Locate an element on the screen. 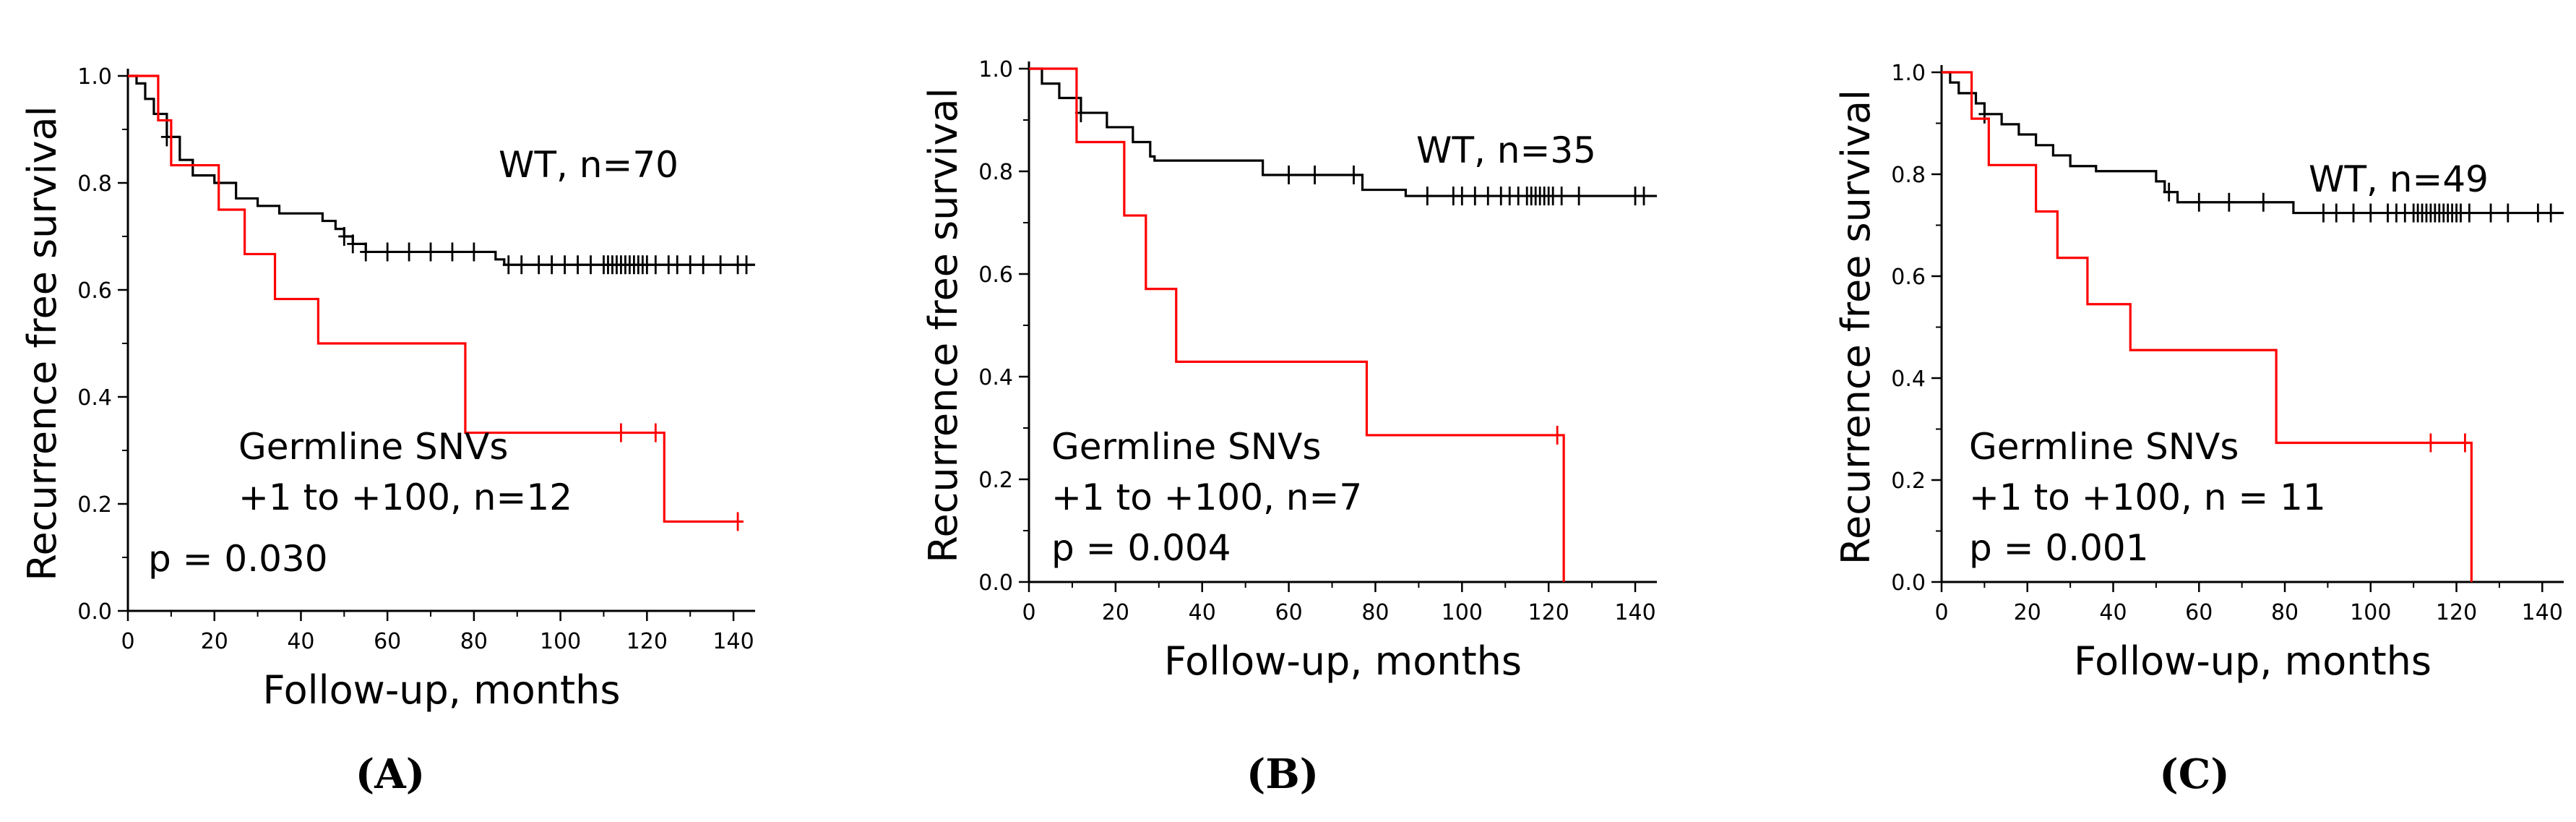  p-value: p = 0.030 is located at coordinates (238, 559).